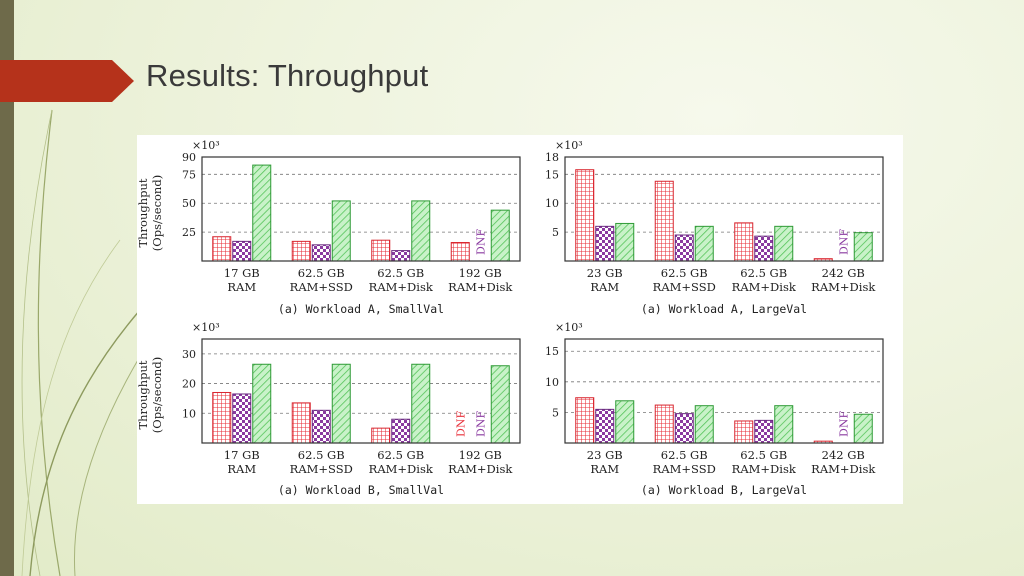  Describe the element at coordinates (189, 203) in the screenshot. I see `y-tick-label: 50` at that location.